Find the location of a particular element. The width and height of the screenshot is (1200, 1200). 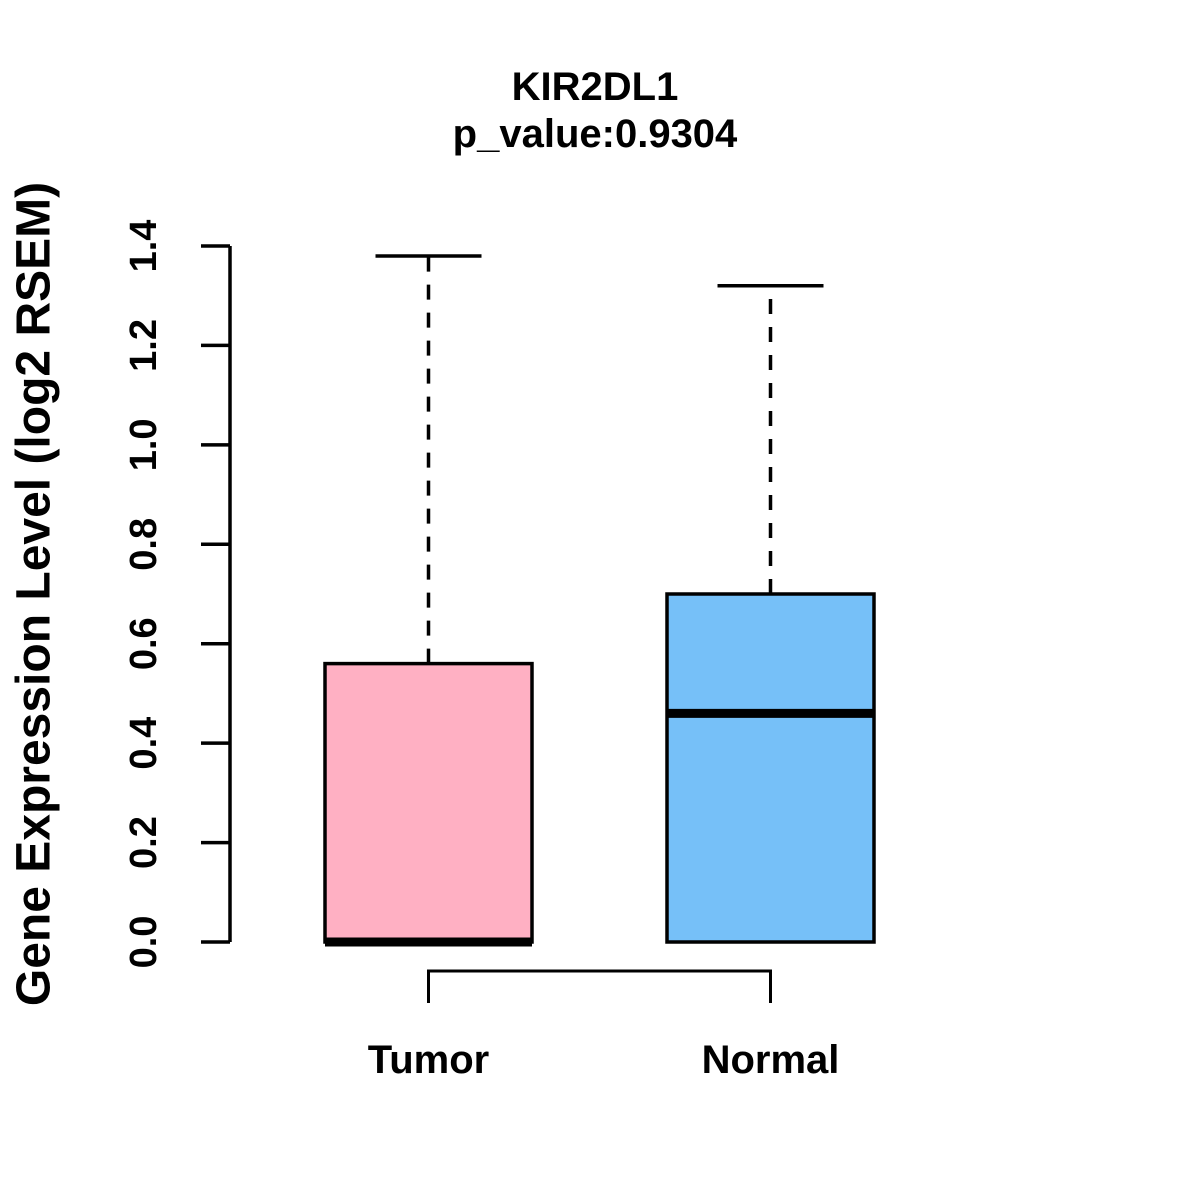

y-tick-label: 0.8 is located at coordinates (144, 544).